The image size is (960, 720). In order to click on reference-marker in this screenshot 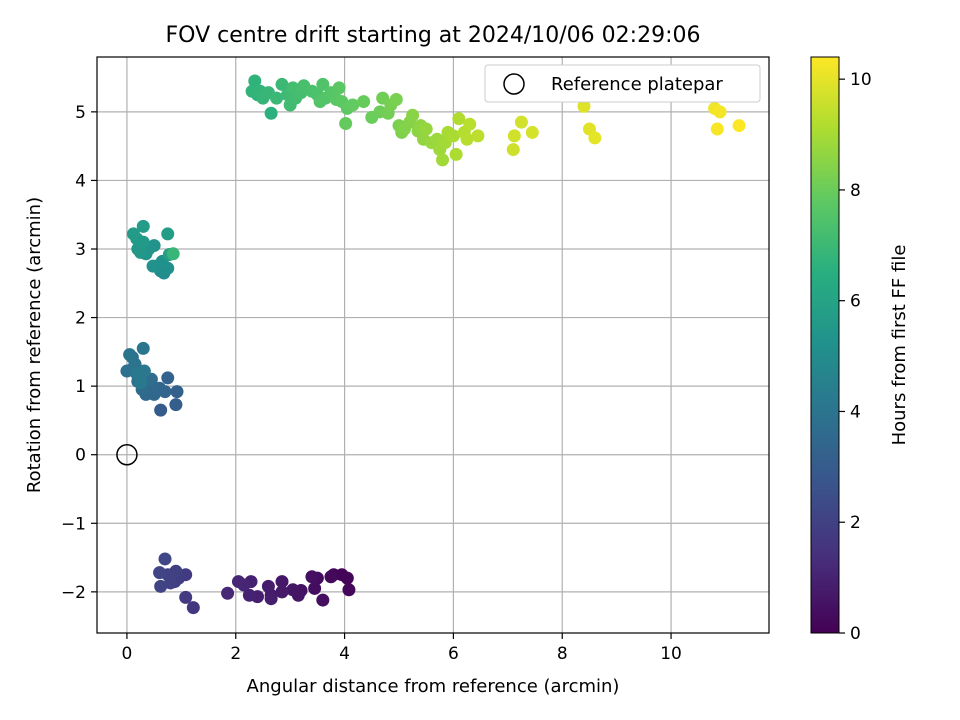, I will do `click(127, 454)`.